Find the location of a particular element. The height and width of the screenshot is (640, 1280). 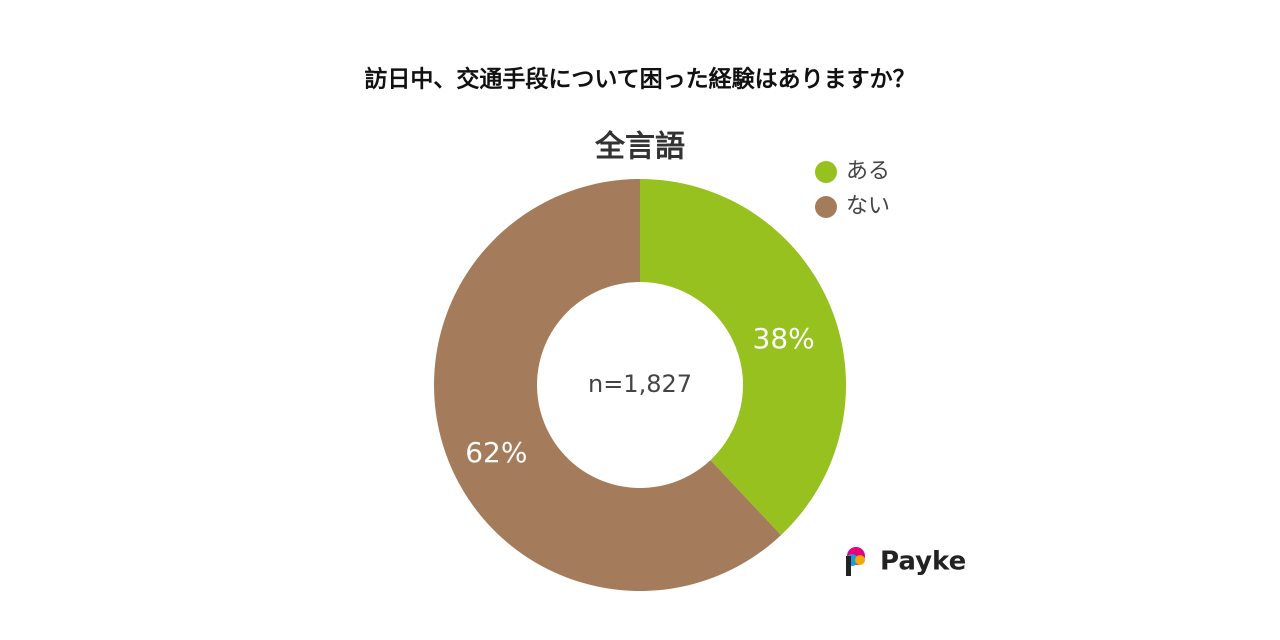

slice is located at coordinates (743, 357).